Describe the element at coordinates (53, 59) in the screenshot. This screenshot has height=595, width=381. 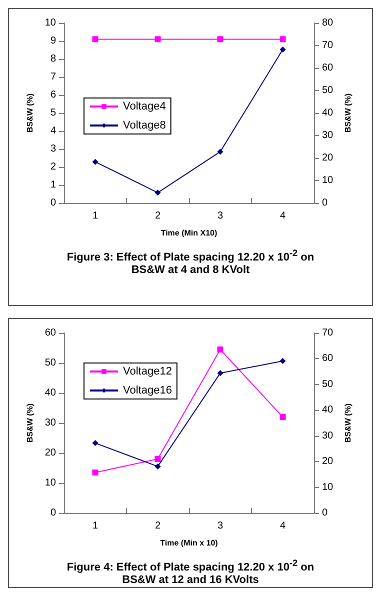
I see `y-tick-label: 8` at that location.